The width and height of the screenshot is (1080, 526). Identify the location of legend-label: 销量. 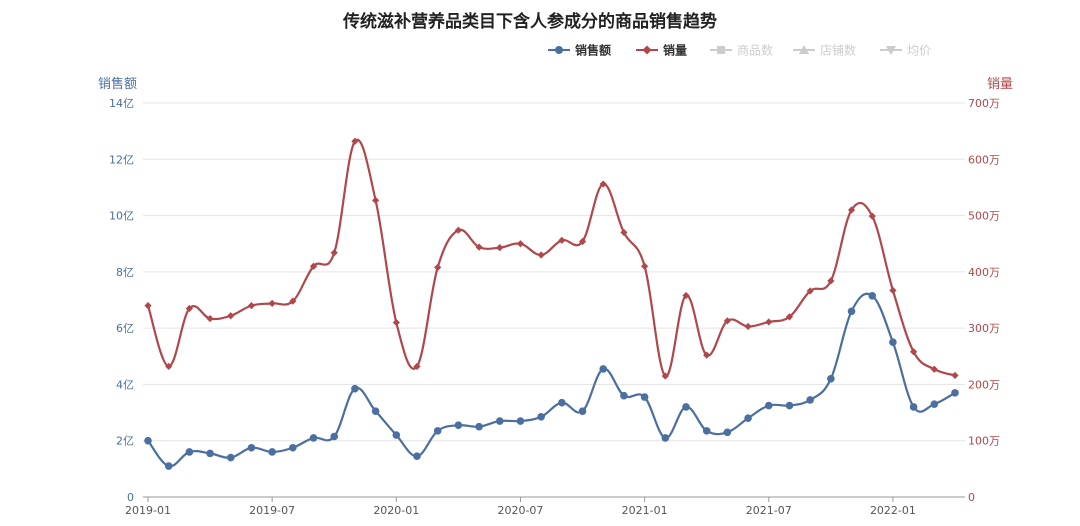
(675, 50).